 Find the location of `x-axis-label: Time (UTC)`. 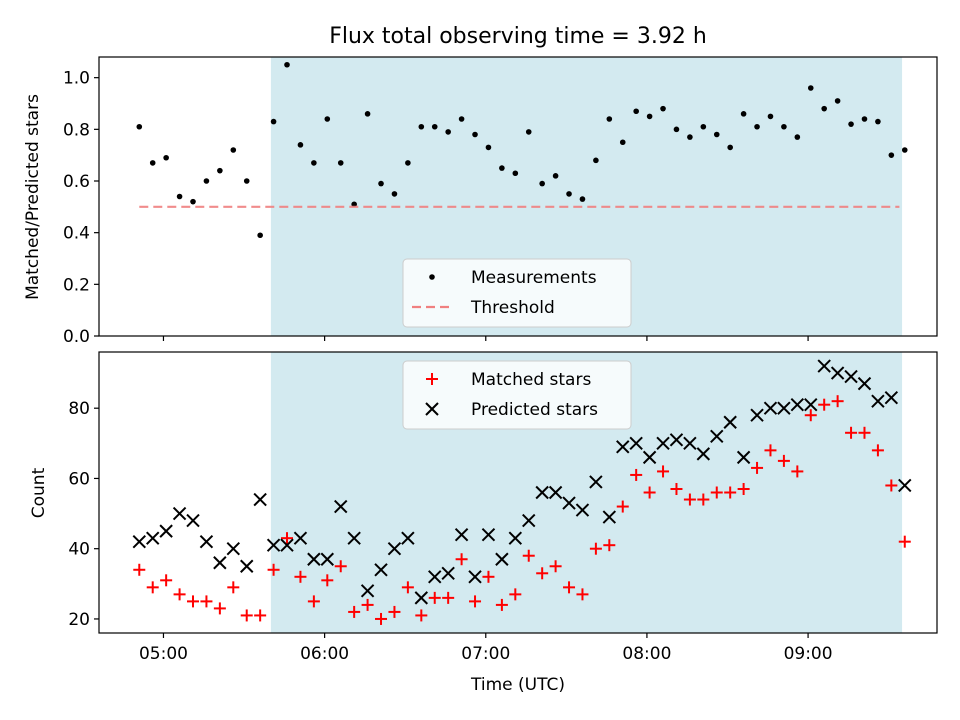

x-axis-label: Time (UTC) is located at coordinates (517, 685).